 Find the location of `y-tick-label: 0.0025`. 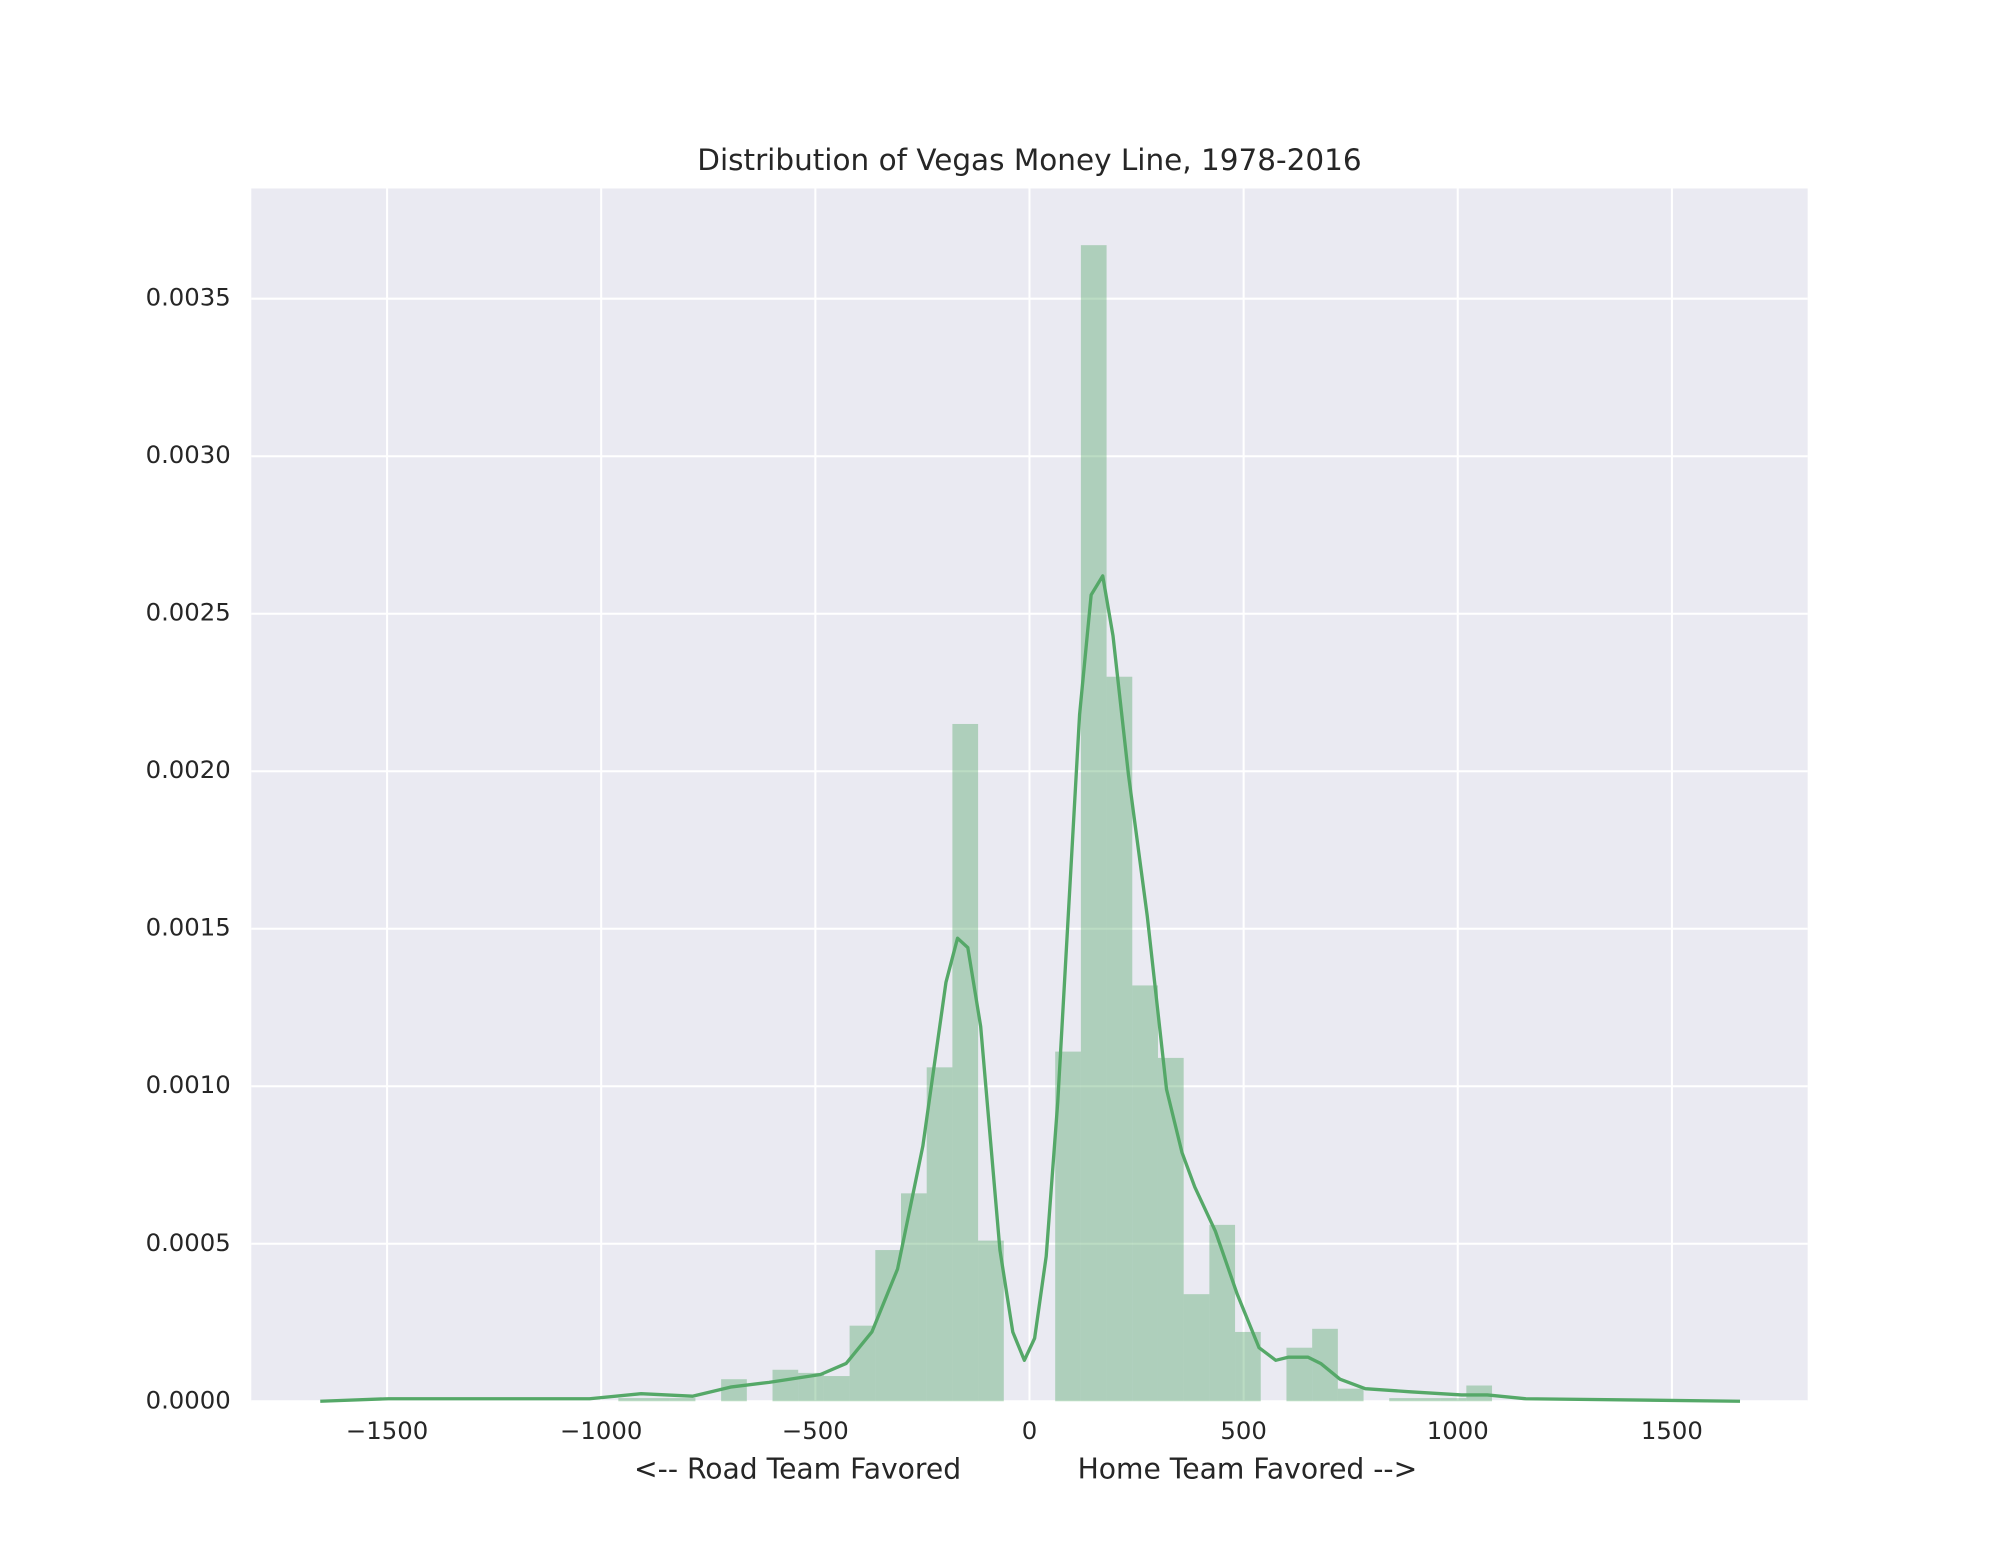

y-tick-label: 0.0025 is located at coordinates (188, 612).